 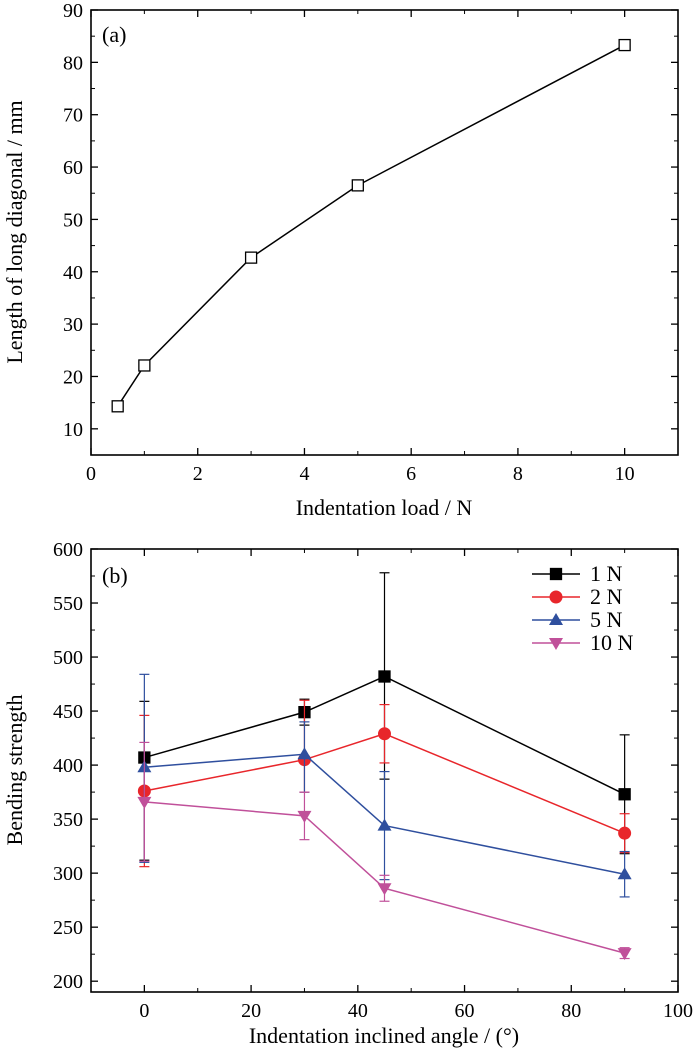 I want to click on legend: 1 N2 N5 N10 N, so click(x=583, y=608).